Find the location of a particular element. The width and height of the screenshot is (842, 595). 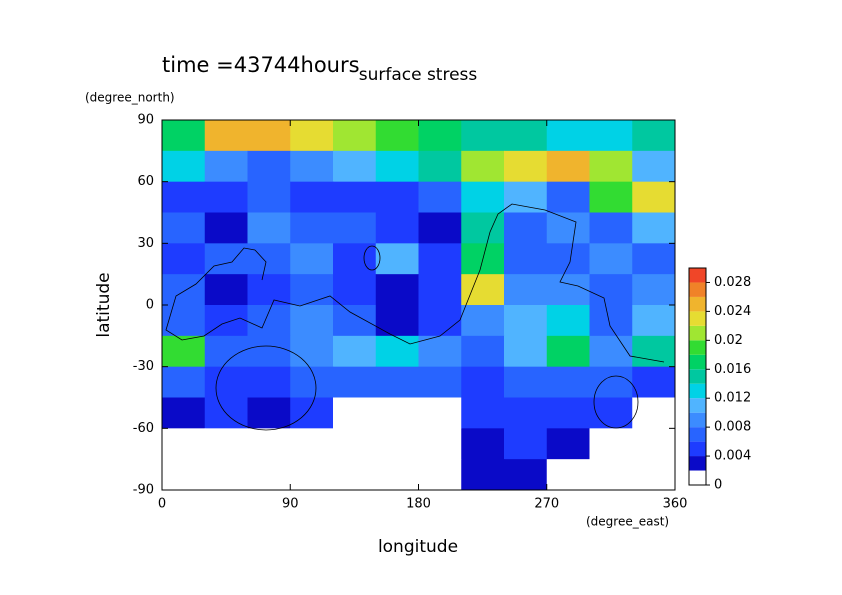

y-tick-label: 30 is located at coordinates (145, 243).